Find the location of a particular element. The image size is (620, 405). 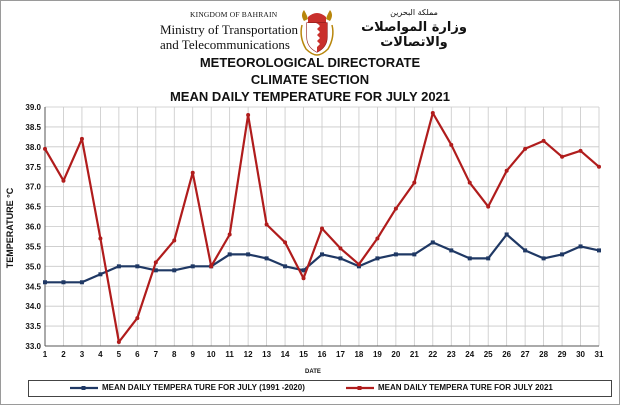

x-tick-label: 6 is located at coordinates (137, 354).